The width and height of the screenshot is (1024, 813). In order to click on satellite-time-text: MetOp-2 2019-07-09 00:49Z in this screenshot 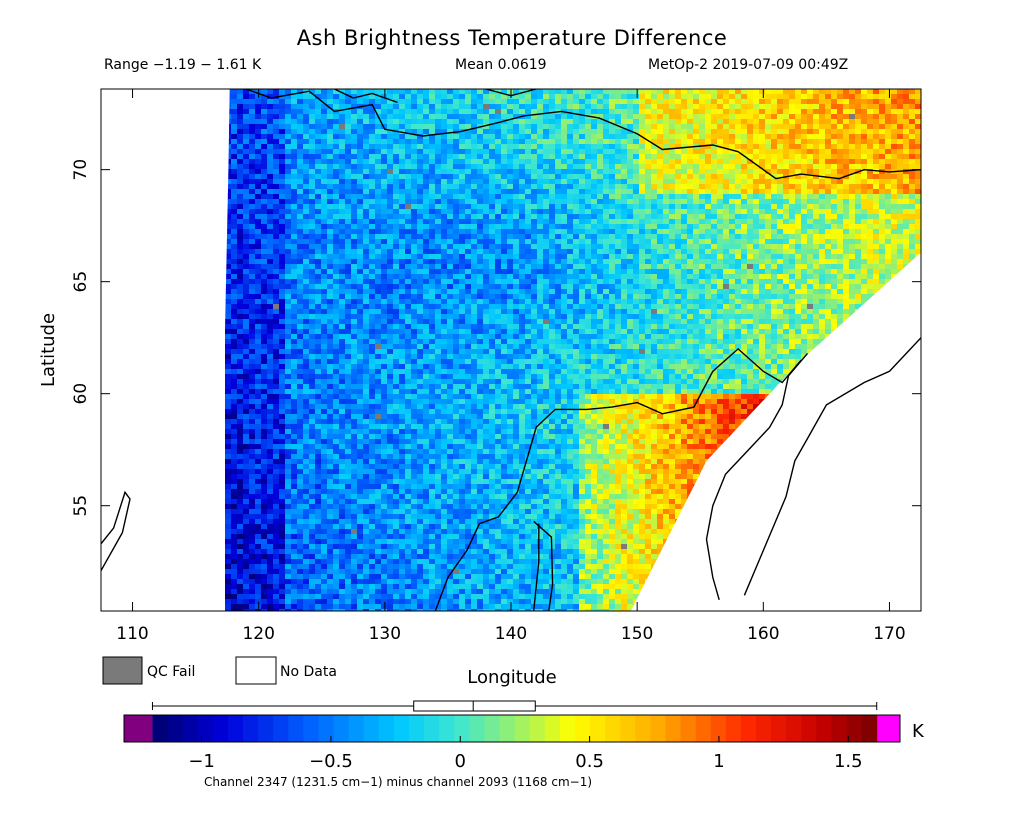, I will do `click(748, 65)`.